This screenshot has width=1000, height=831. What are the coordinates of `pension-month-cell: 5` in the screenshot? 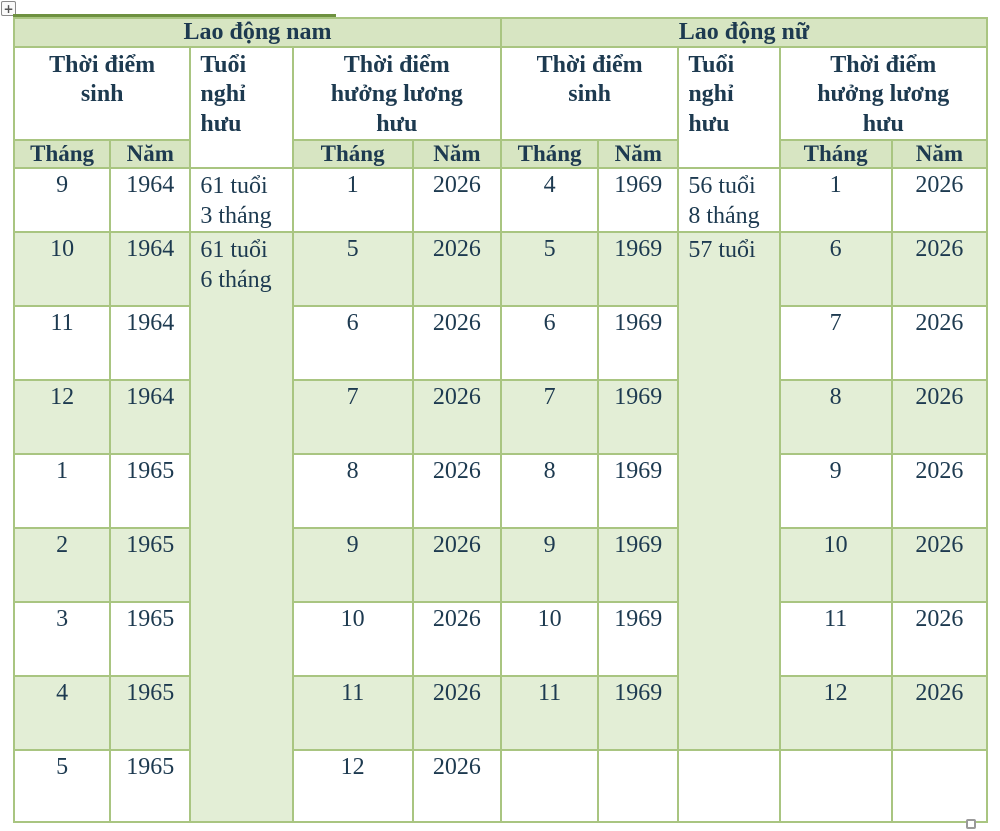 It's located at (352, 268).